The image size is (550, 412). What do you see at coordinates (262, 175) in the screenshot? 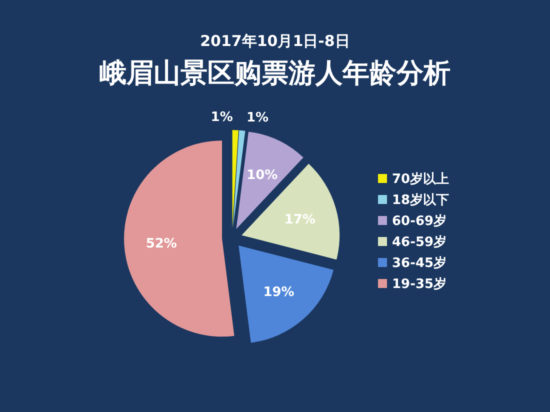
I see `data-label: 10%` at bounding box center [262, 175].